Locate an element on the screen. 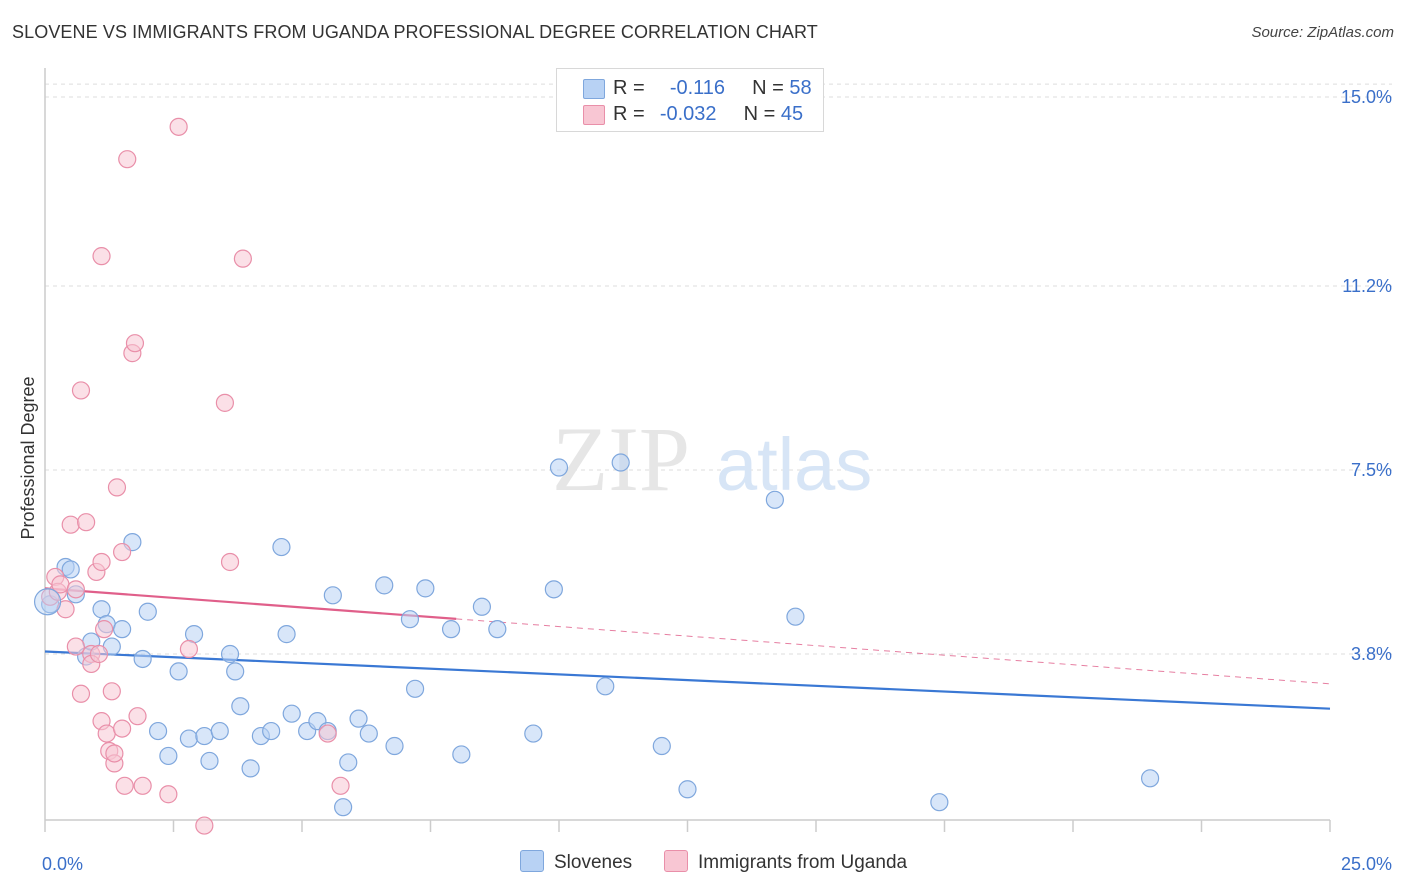  legend-r-value: -0.032 is located at coordinates (688, 114).